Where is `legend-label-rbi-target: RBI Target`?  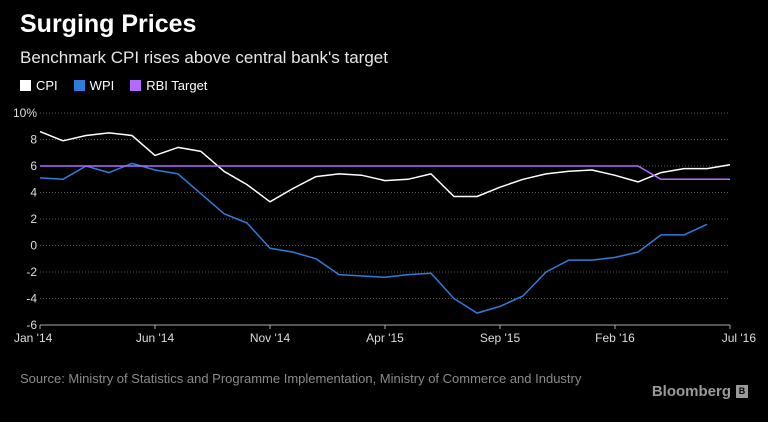
legend-label-rbi-target: RBI Target is located at coordinates (177, 85).